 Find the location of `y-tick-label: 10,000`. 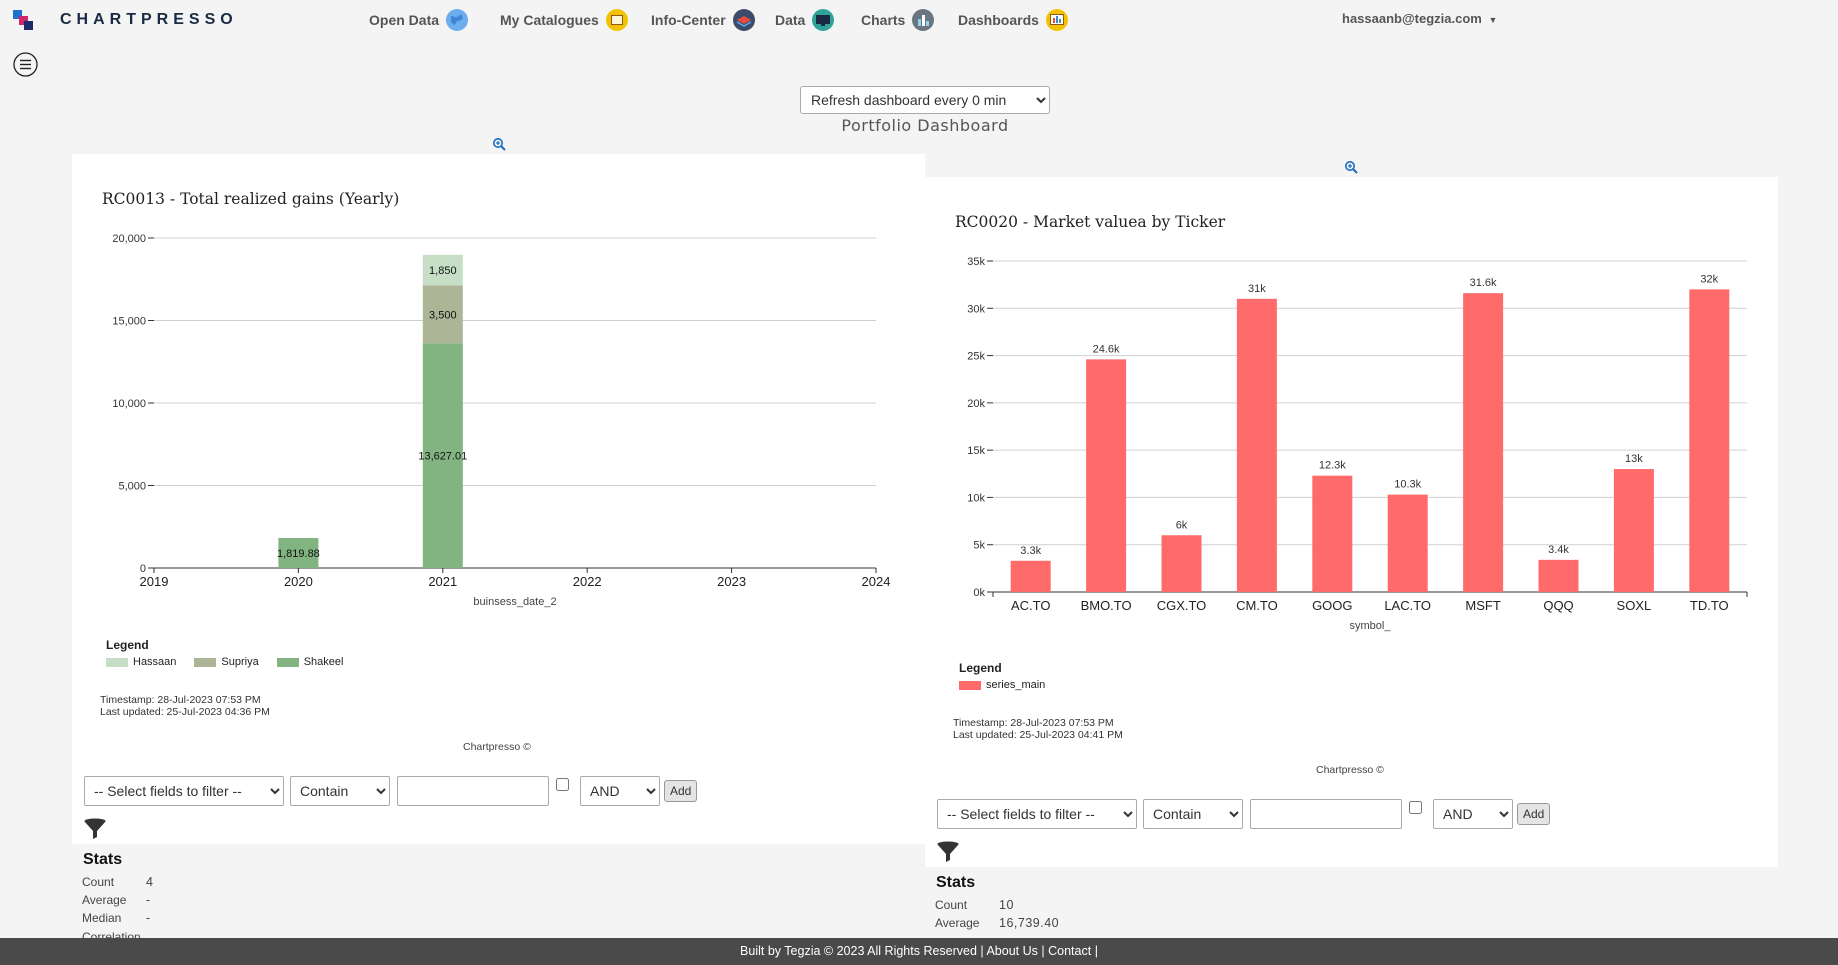

y-tick-label: 10,000 is located at coordinates (129, 404).